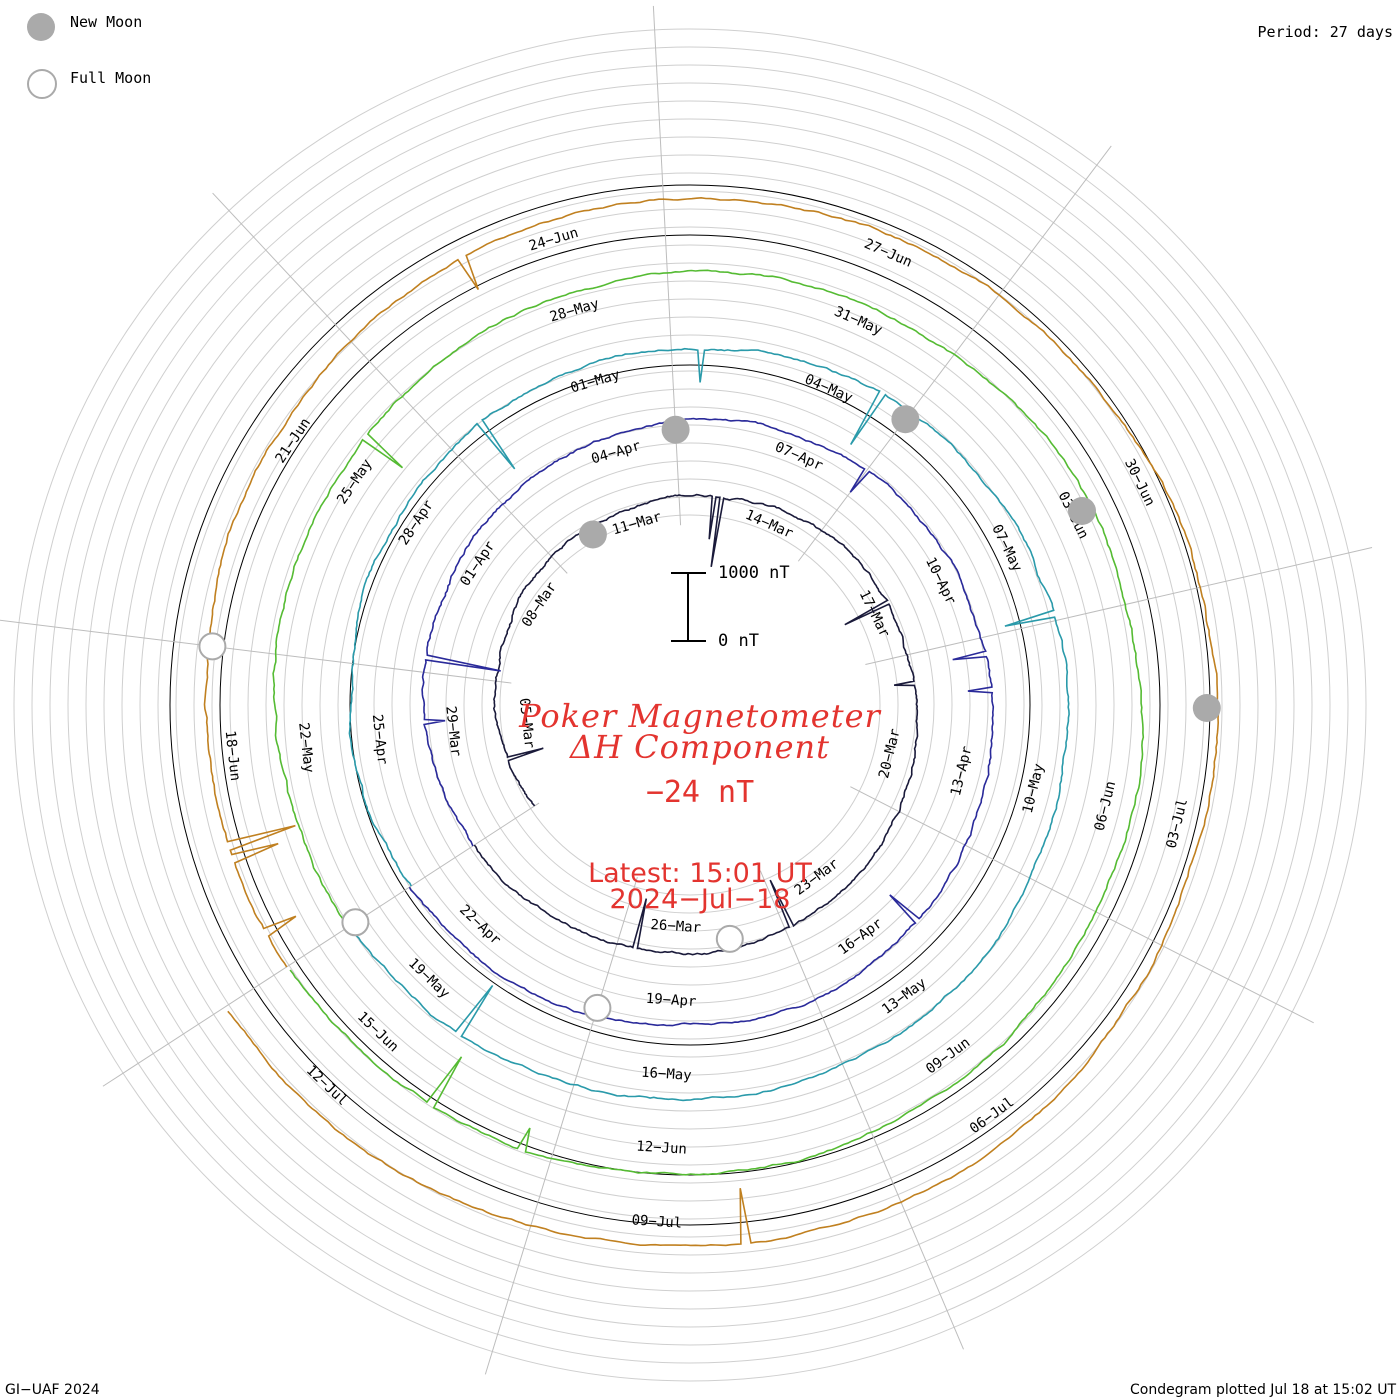  I want to click on latest-time: Latest: 15:01 UT, so click(700, 873).